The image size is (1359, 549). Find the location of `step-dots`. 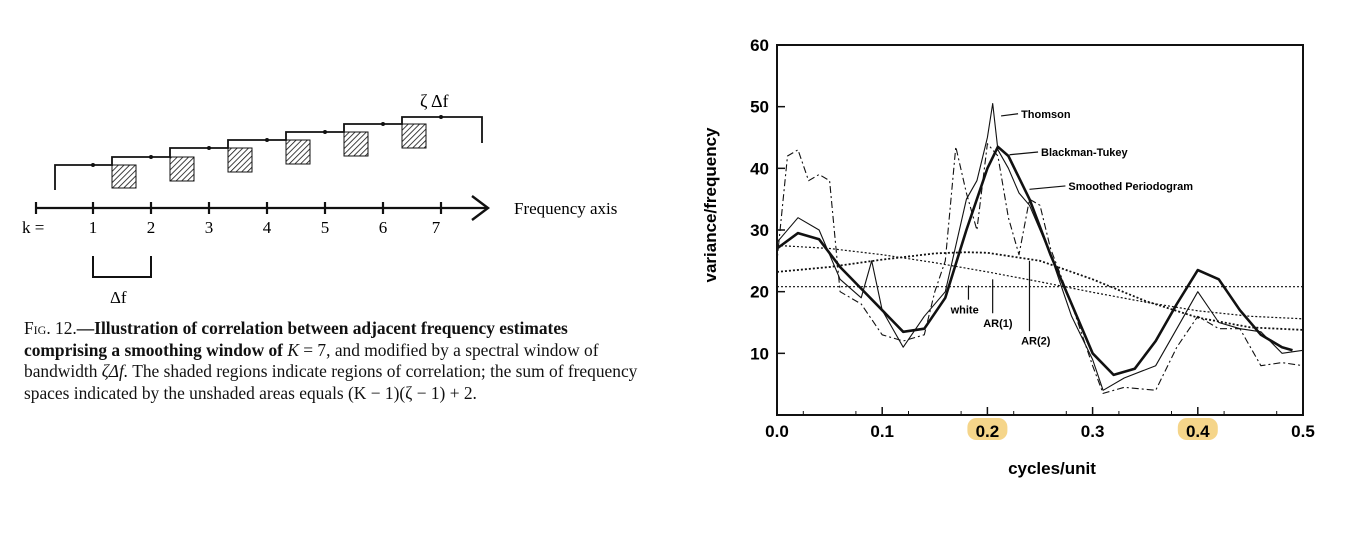

step-dots is located at coordinates (267, 141).